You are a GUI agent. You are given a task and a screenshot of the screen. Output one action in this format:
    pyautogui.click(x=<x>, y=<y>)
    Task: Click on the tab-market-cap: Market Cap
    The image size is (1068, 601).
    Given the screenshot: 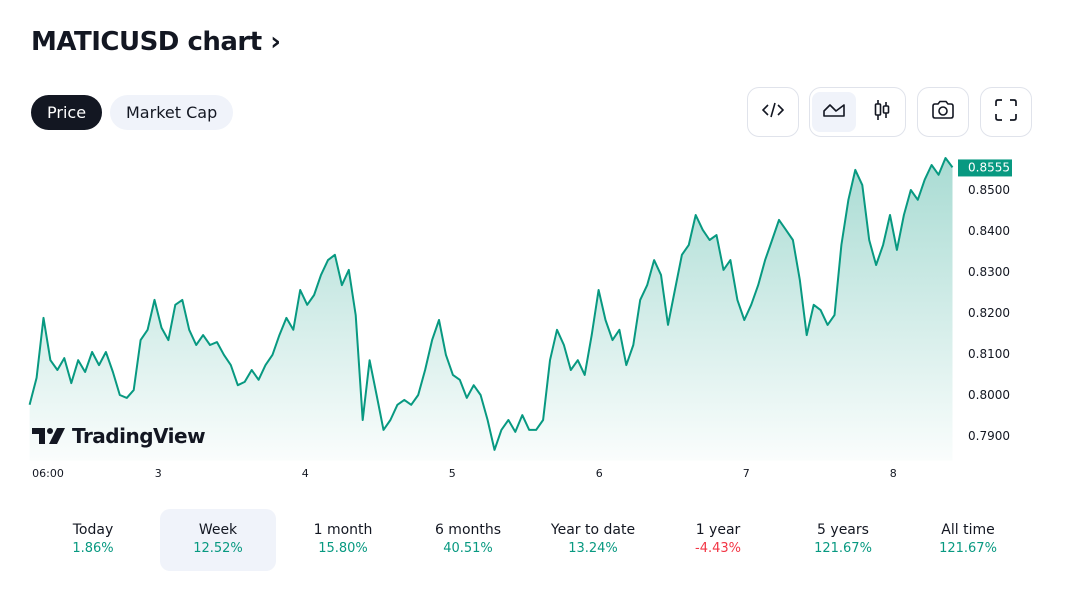 What is the action you would take?
    pyautogui.click(x=172, y=112)
    